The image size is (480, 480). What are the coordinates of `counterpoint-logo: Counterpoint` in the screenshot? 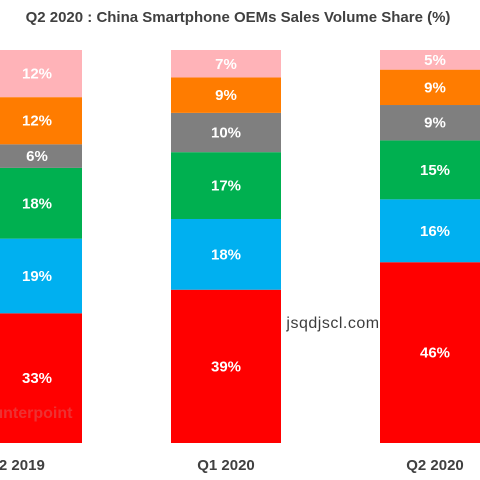 It's located at (36, 413).